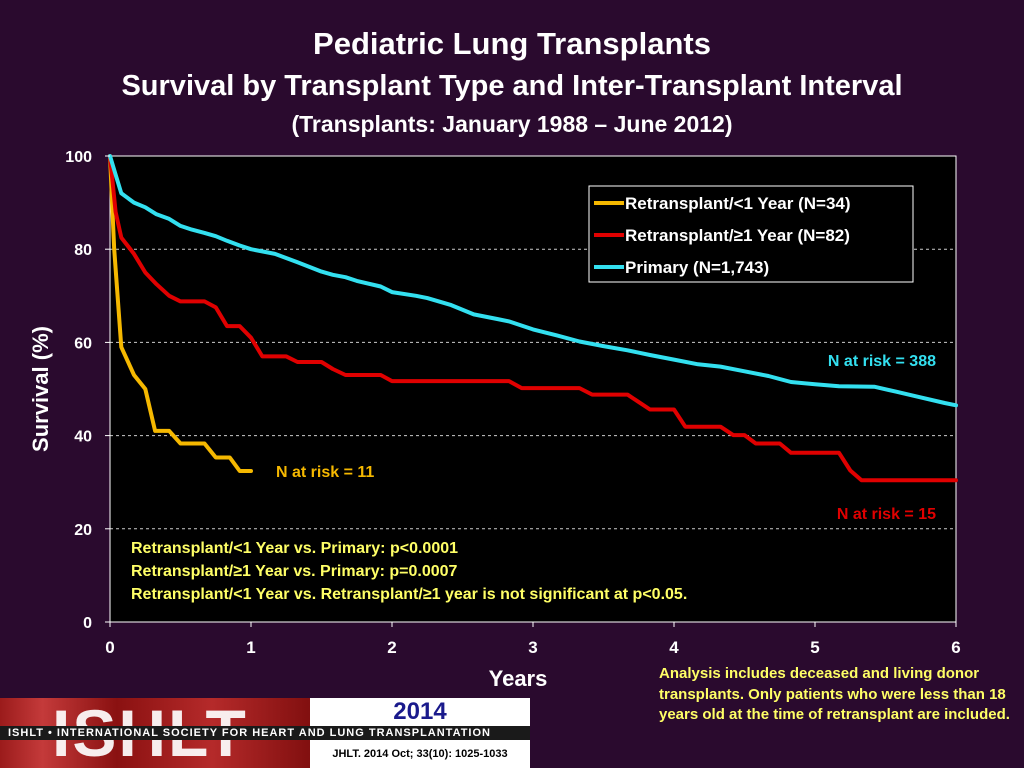  Describe the element at coordinates (512, 43) in the screenshot. I see `page-title: Pediatric Lung Transplants` at that location.